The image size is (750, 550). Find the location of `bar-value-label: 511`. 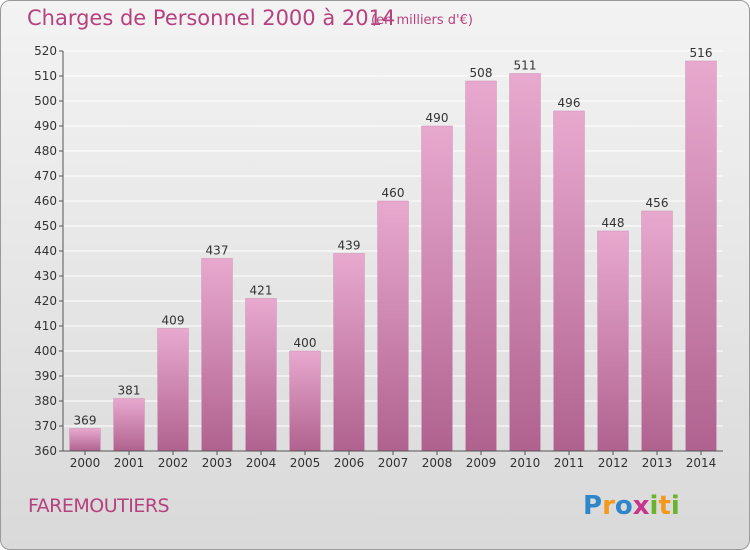

bar-value-label: 511 is located at coordinates (525, 66).